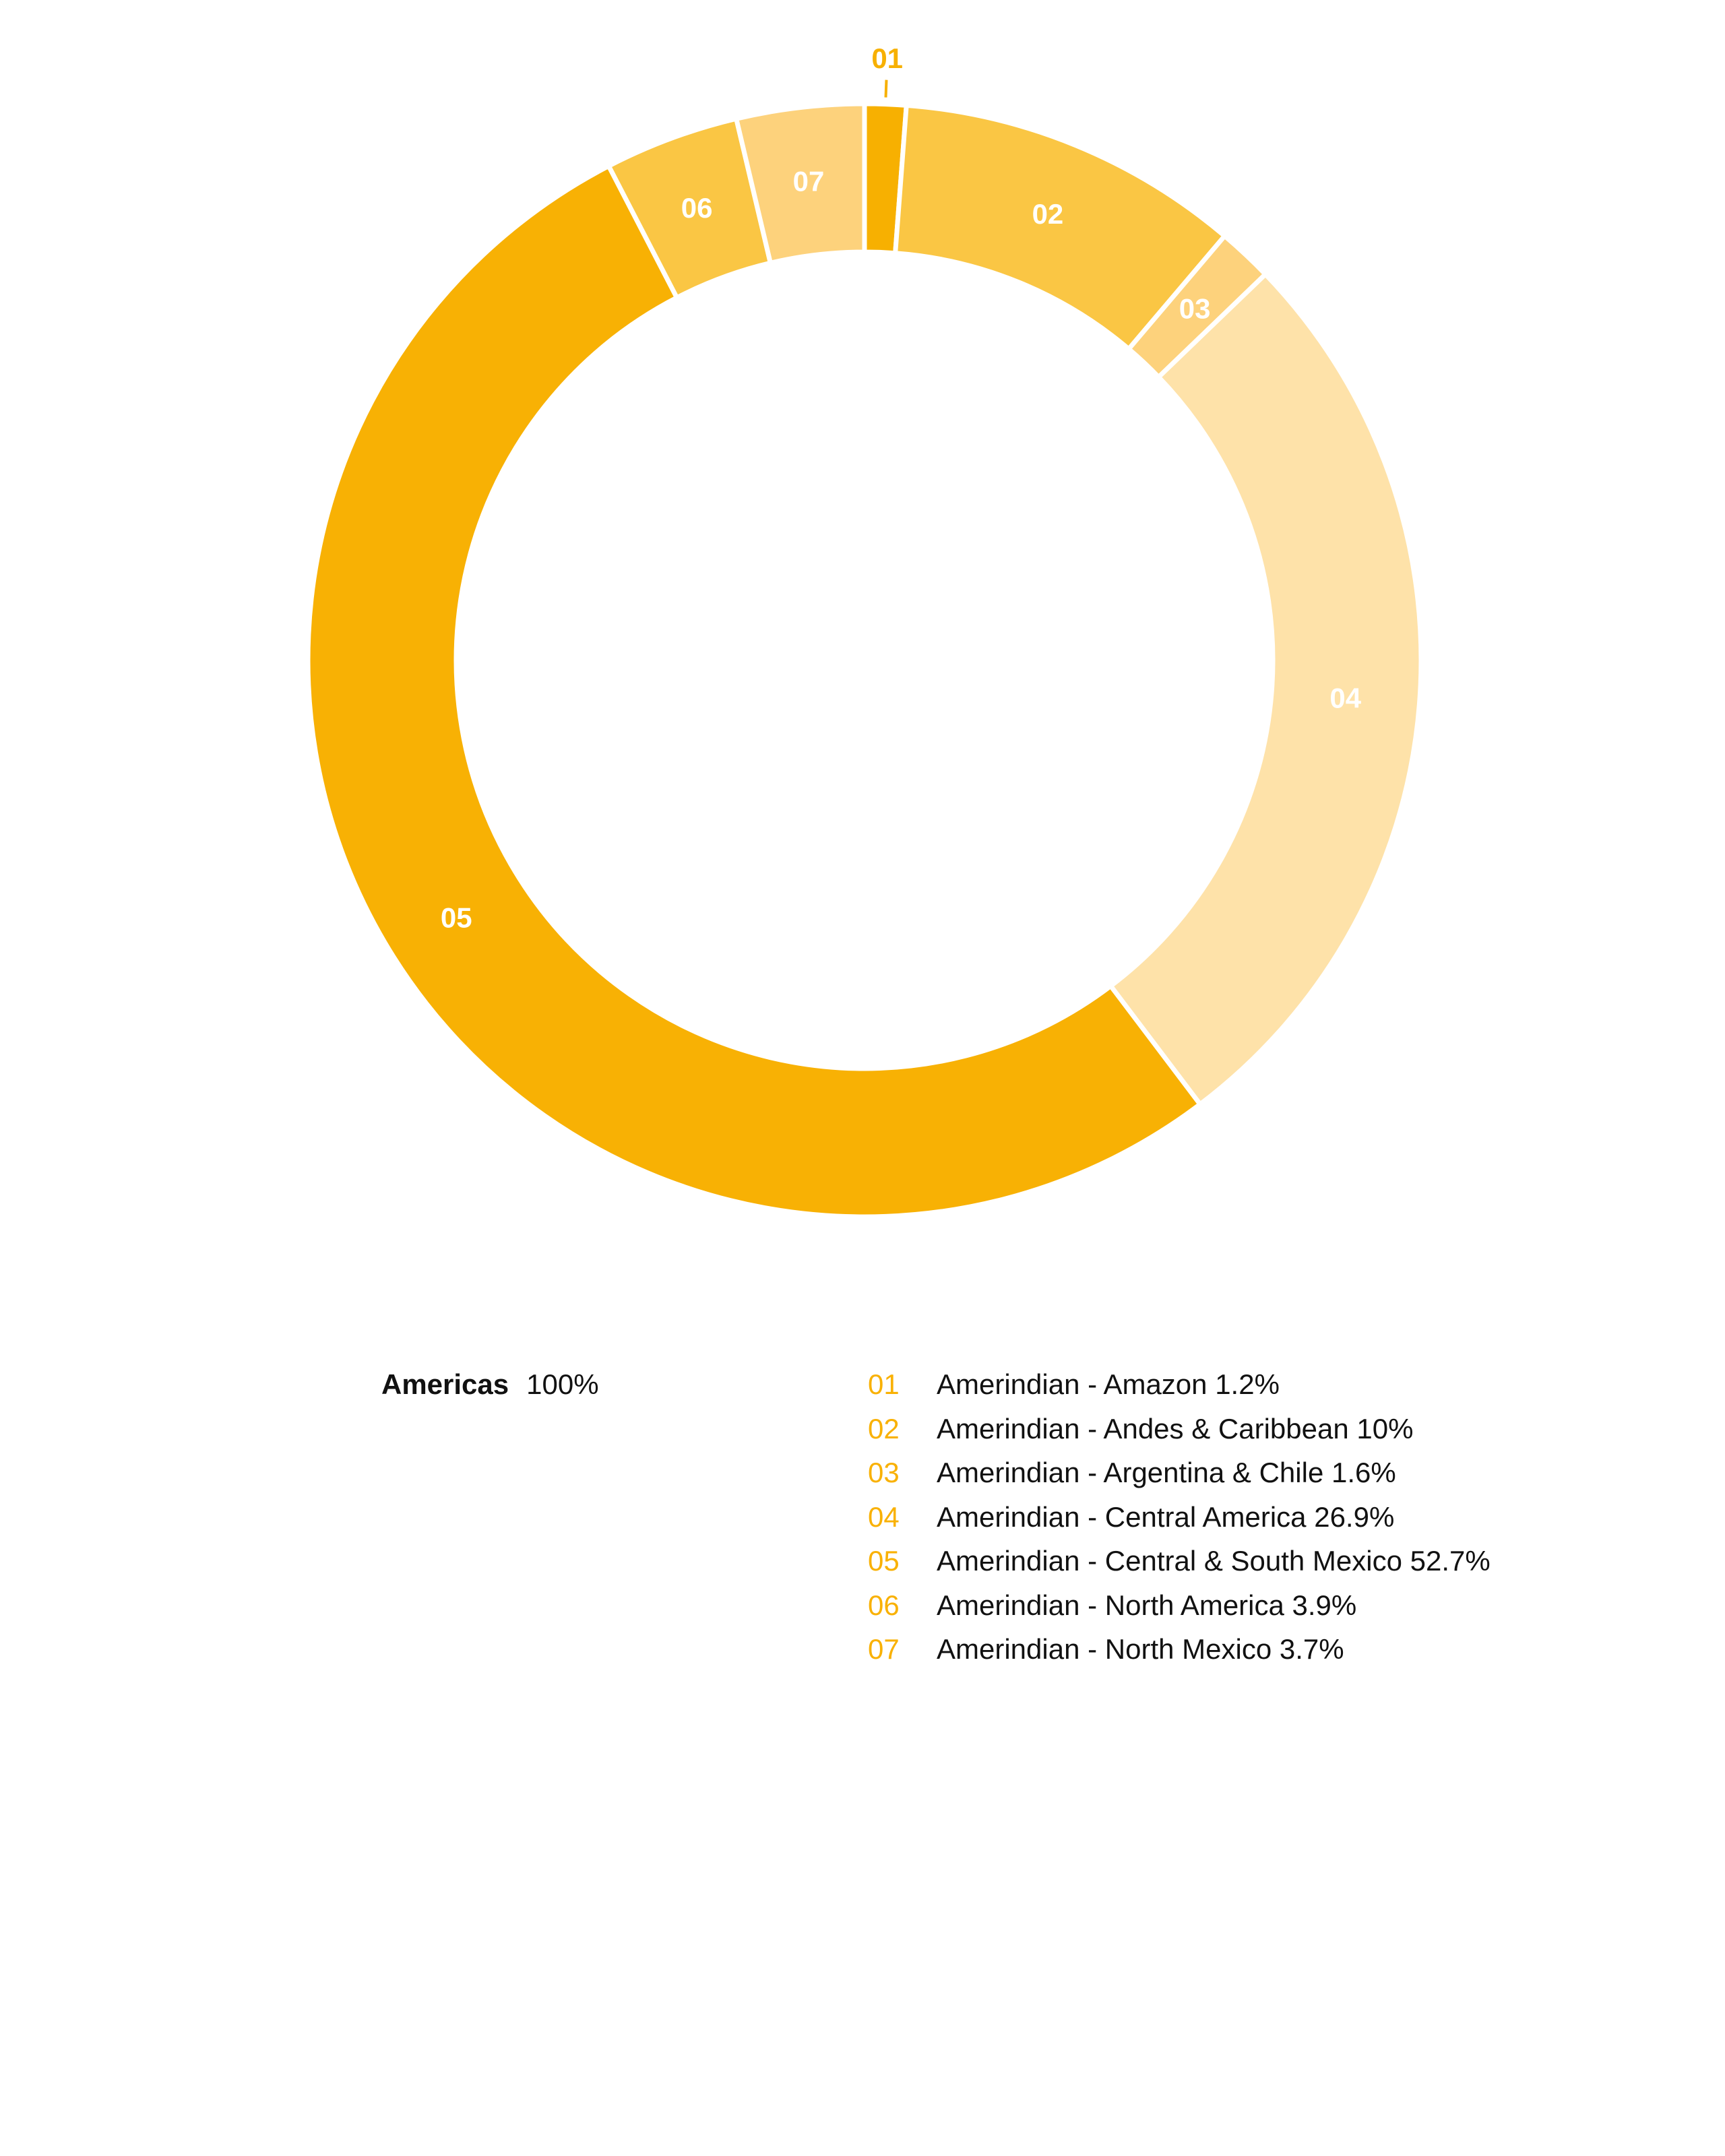 This screenshot has width=1725, height=2156. I want to click on legend-label: Amerindian - North America 3.9%, so click(1147, 1605).